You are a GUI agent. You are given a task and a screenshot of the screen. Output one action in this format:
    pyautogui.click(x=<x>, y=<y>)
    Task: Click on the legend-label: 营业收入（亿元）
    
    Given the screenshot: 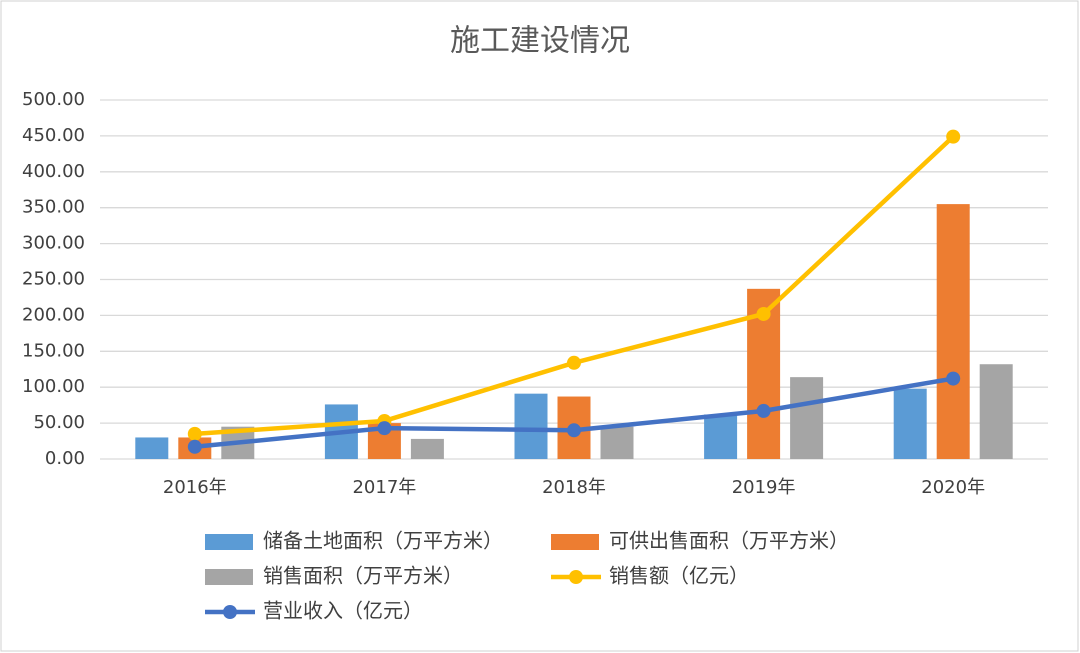 What is the action you would take?
    pyautogui.click(x=343, y=611)
    